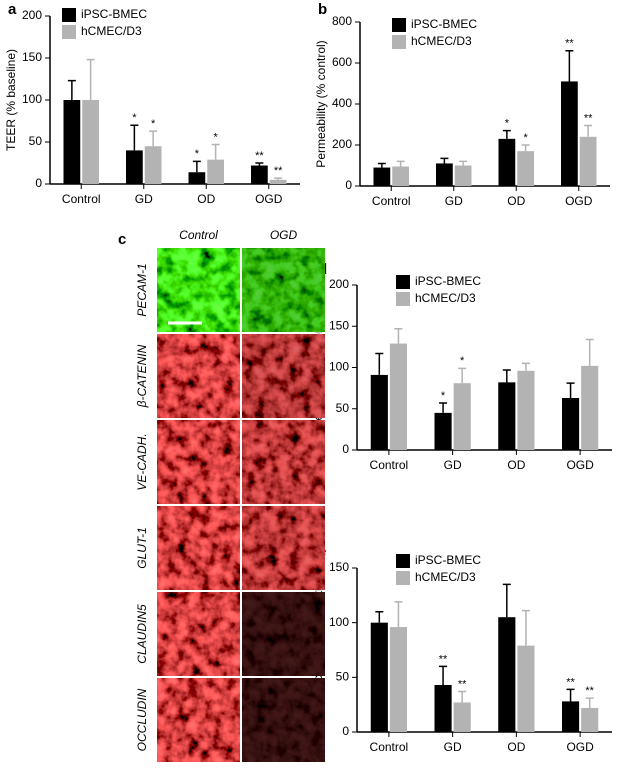  What do you see at coordinates (198, 235) in the screenshot?
I see `column-label: Control` at bounding box center [198, 235].